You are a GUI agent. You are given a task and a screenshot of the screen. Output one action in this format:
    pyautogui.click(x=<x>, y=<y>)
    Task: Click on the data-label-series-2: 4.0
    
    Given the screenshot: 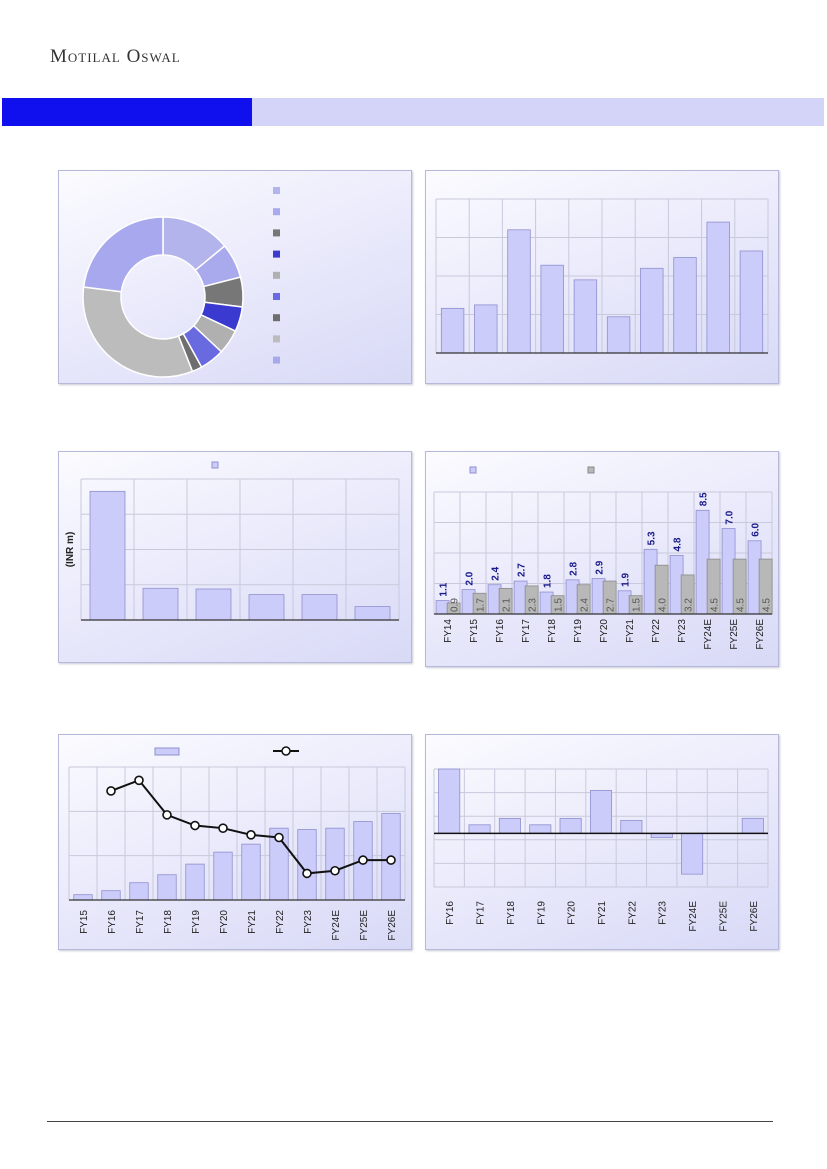 What is the action you would take?
    pyautogui.click(x=663, y=605)
    